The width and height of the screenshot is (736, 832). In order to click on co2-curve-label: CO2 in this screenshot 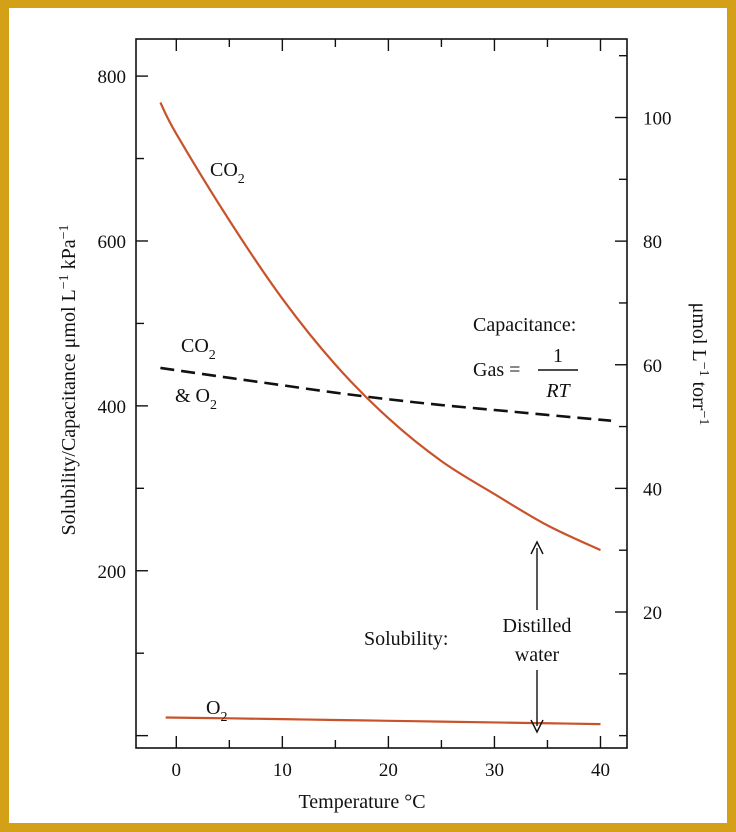, I will do `click(227, 173)`.